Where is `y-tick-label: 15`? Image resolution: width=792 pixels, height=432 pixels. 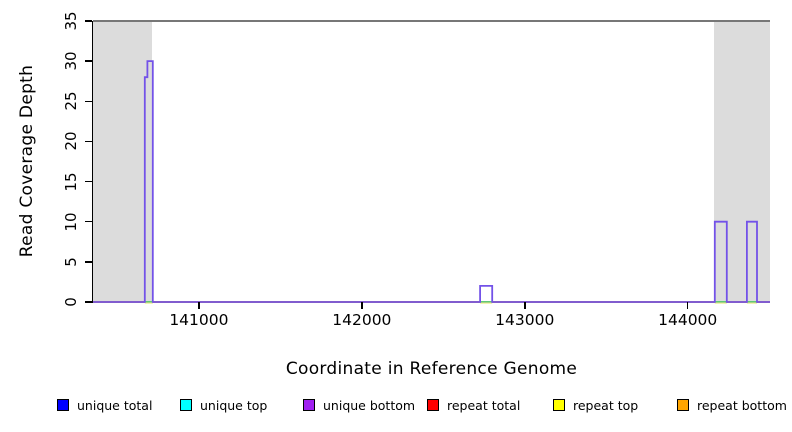
y-tick-label: 15 is located at coordinates (71, 182).